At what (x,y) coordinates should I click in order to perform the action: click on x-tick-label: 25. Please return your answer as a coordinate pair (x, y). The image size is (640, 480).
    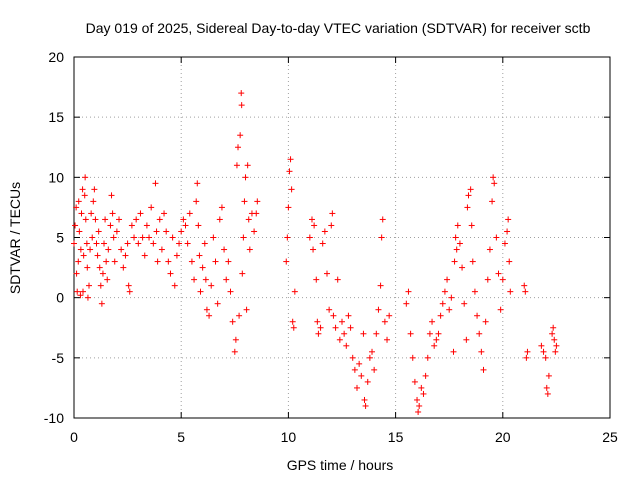
    Looking at the image, I should click on (610, 437).